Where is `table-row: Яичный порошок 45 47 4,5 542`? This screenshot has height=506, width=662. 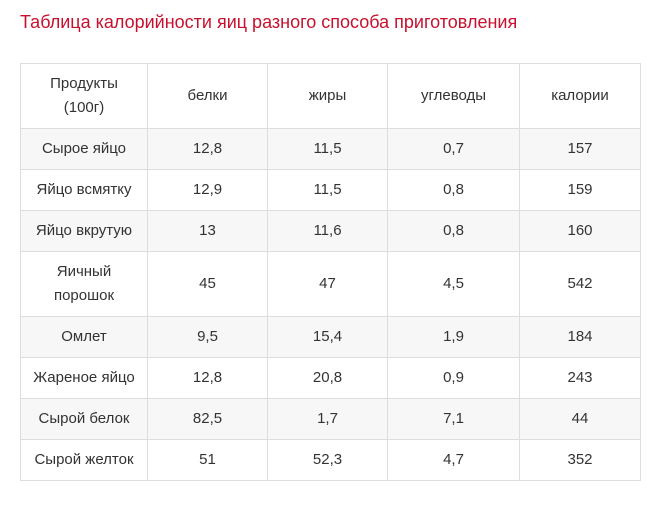
table-row: Яичный порошок 45 47 4,5 542 is located at coordinates (330, 284).